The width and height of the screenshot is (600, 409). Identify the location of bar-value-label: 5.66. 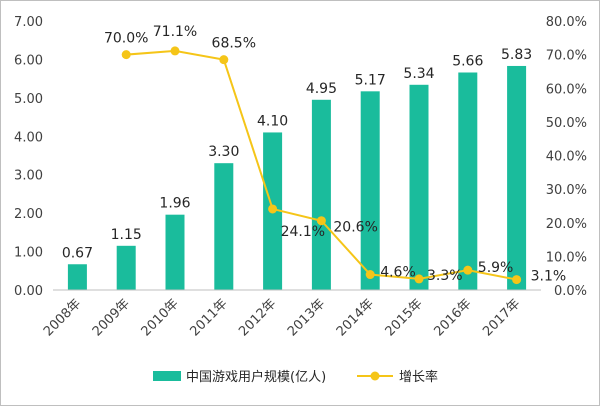
(467, 61).